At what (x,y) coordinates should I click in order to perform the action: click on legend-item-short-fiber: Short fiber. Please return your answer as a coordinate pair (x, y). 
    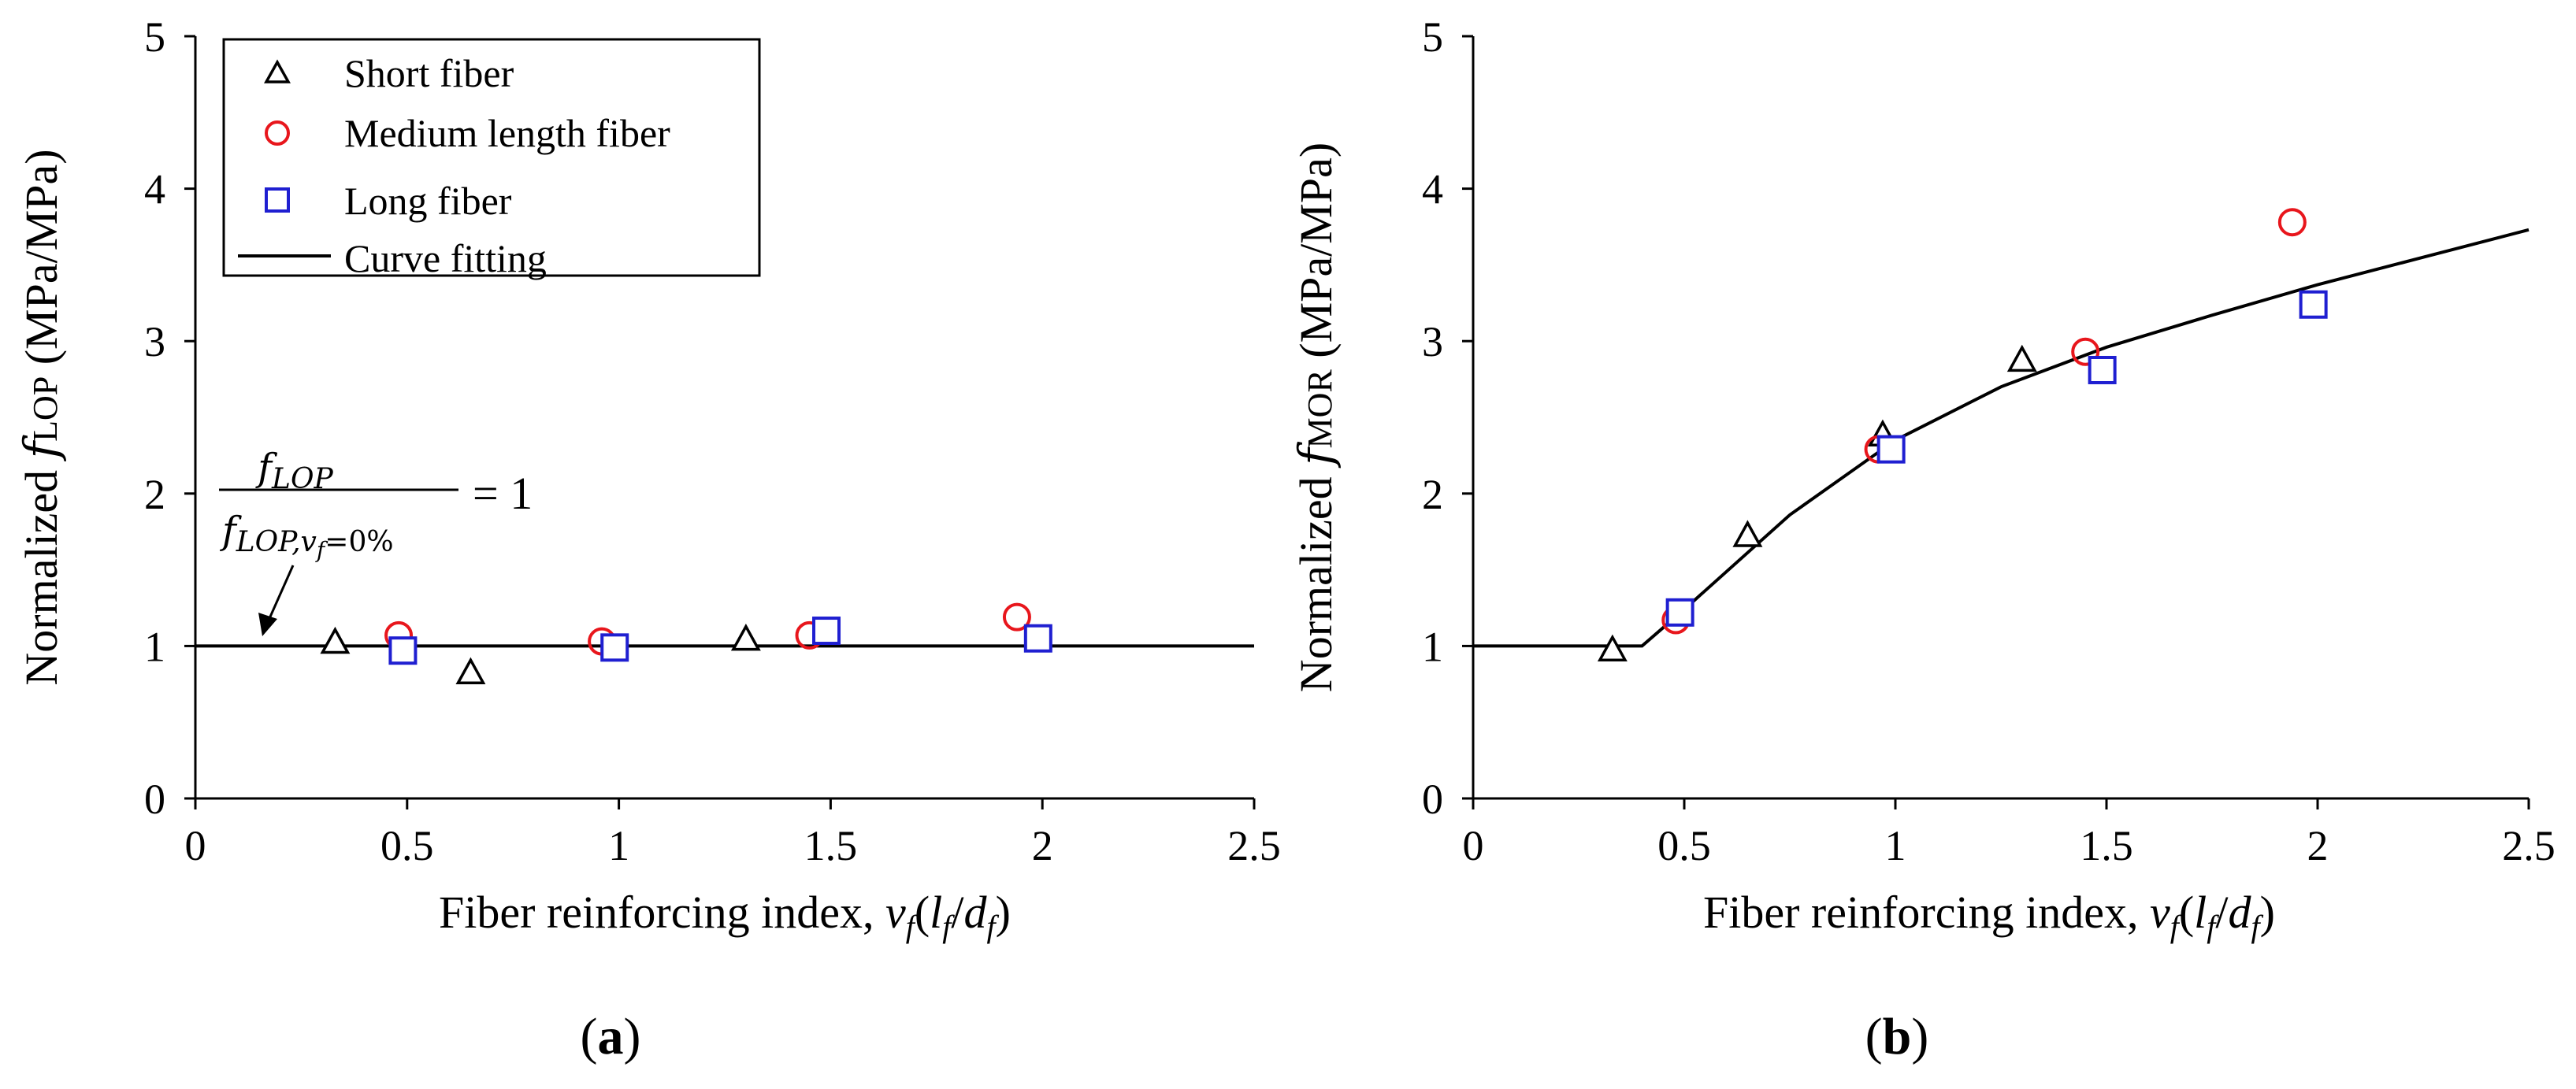
    Looking at the image, I should click on (389, 73).